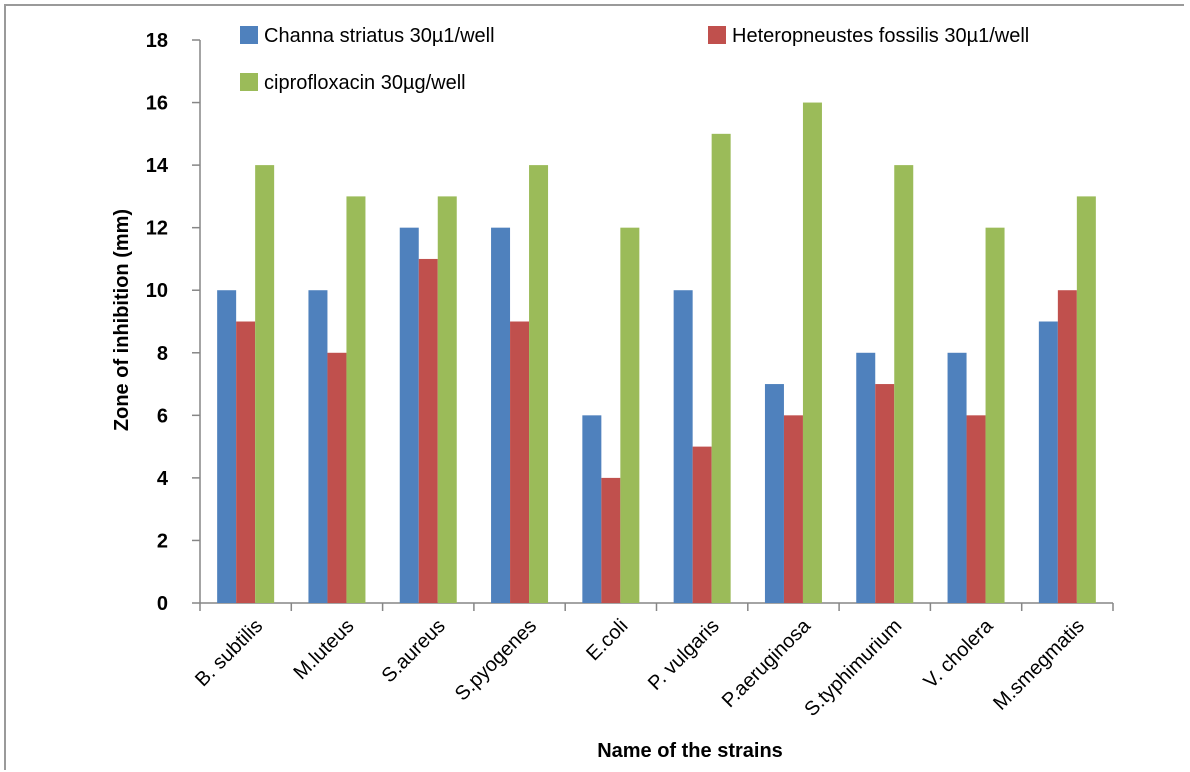  What do you see at coordinates (379, 36) in the screenshot?
I see `legend-label: Channa striatus 30µ1/well` at bounding box center [379, 36].